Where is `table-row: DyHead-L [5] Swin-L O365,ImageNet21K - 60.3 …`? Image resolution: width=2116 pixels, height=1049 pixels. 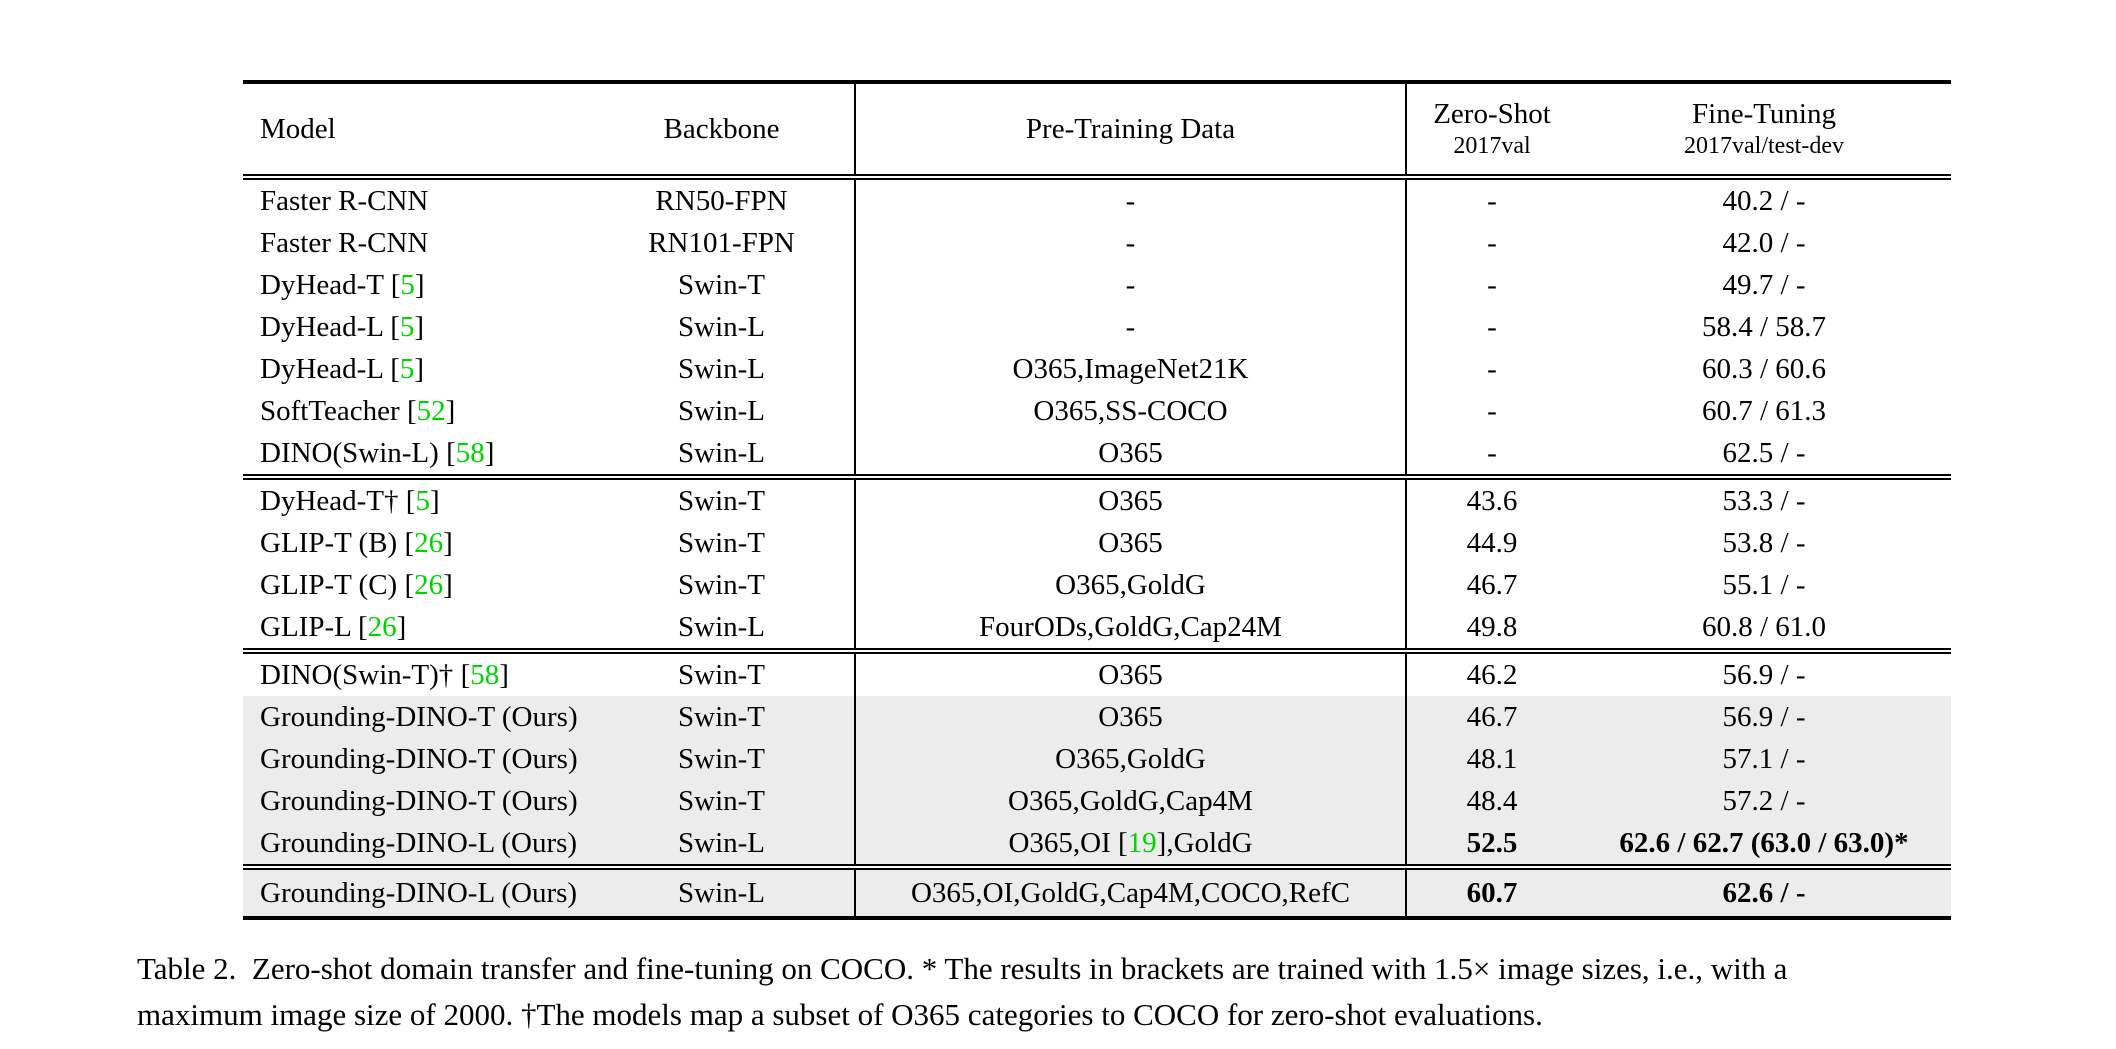 table-row: DyHead-L [5] Swin-L O365,ImageNet21K - 60.3 … is located at coordinates (1097, 369).